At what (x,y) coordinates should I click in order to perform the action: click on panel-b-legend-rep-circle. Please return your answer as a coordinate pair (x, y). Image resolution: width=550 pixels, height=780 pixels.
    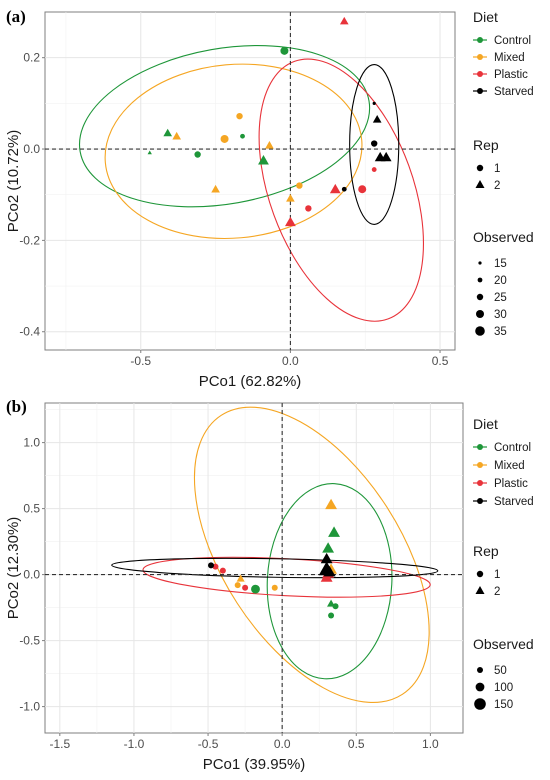
    Looking at the image, I should click on (480, 574).